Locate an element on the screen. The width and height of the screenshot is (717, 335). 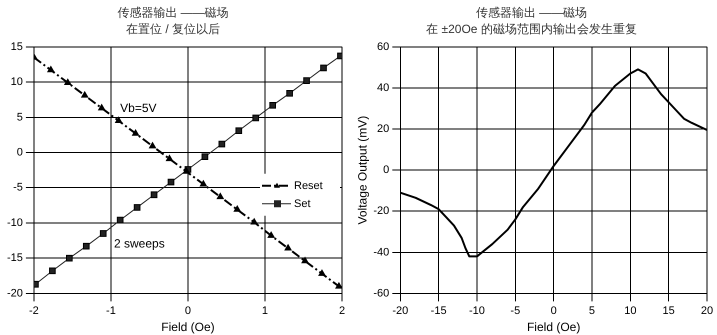
y-tick-label: 40 is located at coordinates (383, 88).